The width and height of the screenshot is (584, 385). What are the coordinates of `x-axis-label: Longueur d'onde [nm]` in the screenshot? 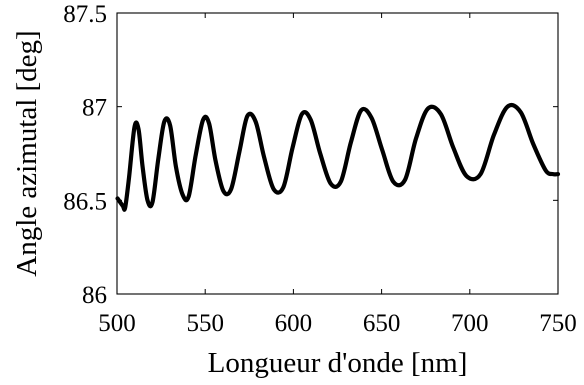 It's located at (338, 363).